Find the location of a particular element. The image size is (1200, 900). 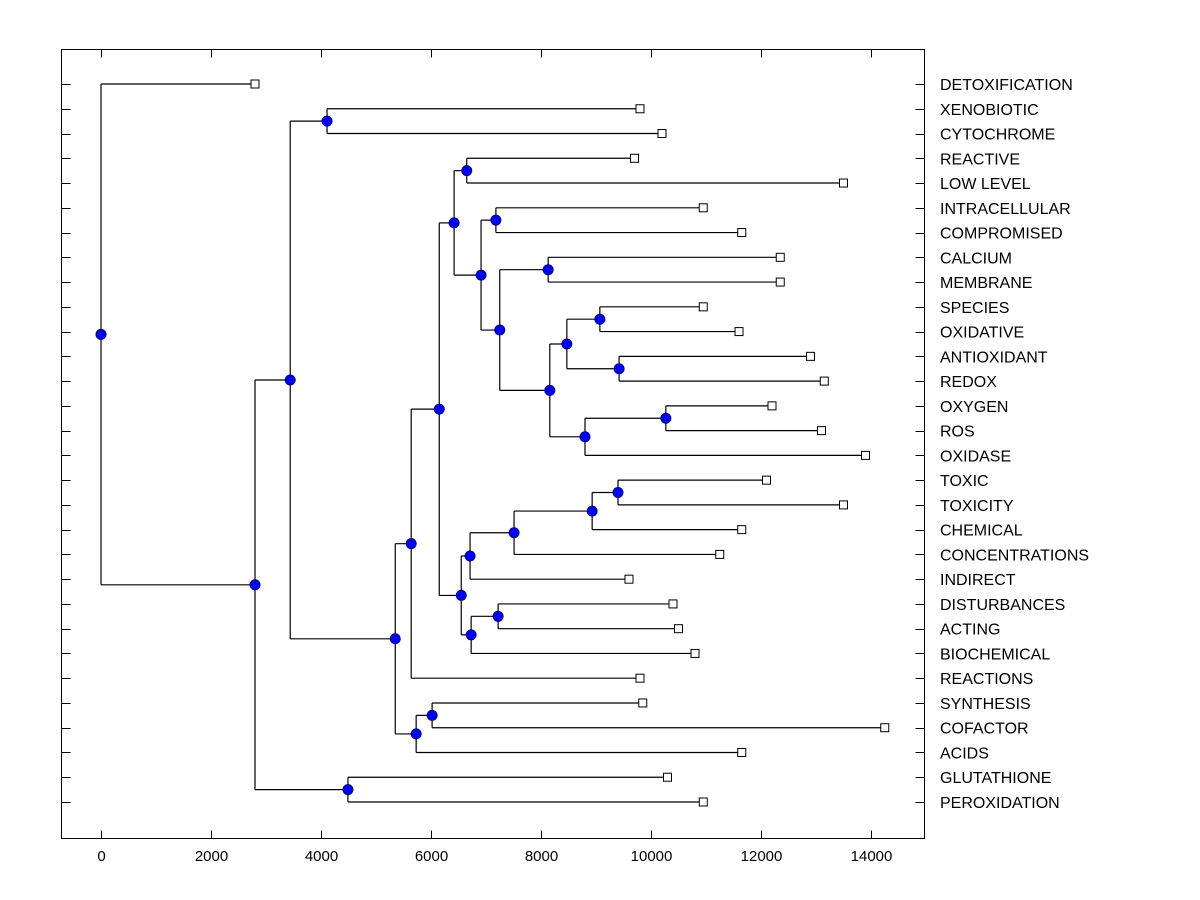

leaf-label: COFACTOR is located at coordinates (984, 729).